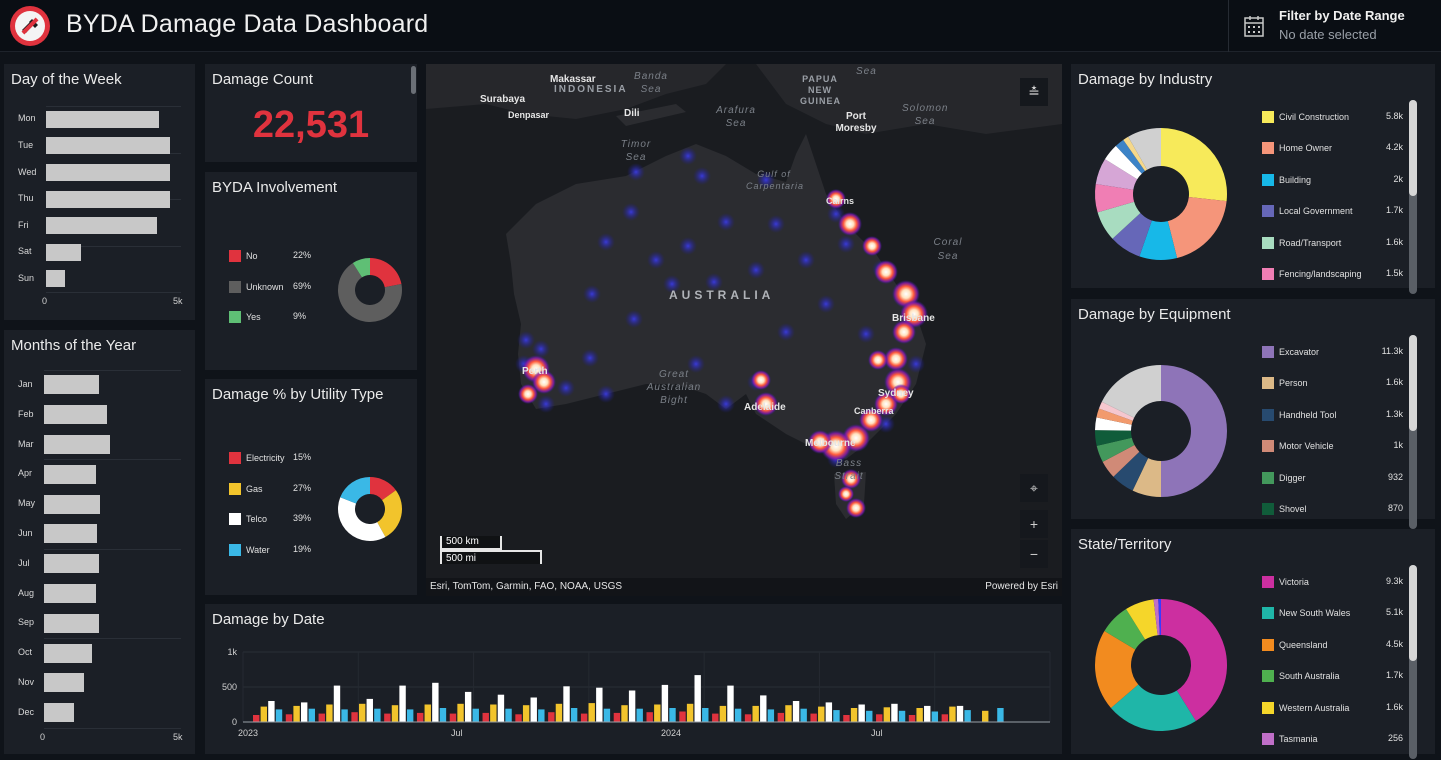 The image size is (1441, 760). What do you see at coordinates (1320, 274) in the screenshot?
I see `legend-label: Fencing/landscaping` at bounding box center [1320, 274].